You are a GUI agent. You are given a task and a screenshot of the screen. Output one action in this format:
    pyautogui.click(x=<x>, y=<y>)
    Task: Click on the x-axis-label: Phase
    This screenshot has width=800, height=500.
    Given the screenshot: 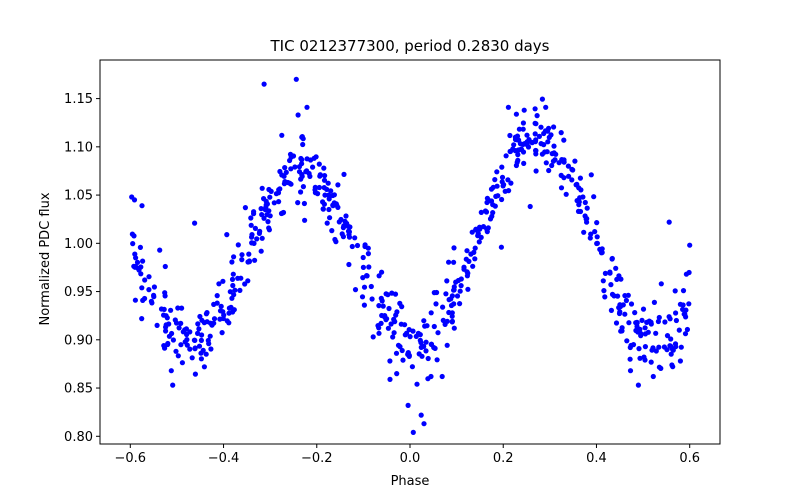 What is the action you would take?
    pyautogui.click(x=410, y=481)
    